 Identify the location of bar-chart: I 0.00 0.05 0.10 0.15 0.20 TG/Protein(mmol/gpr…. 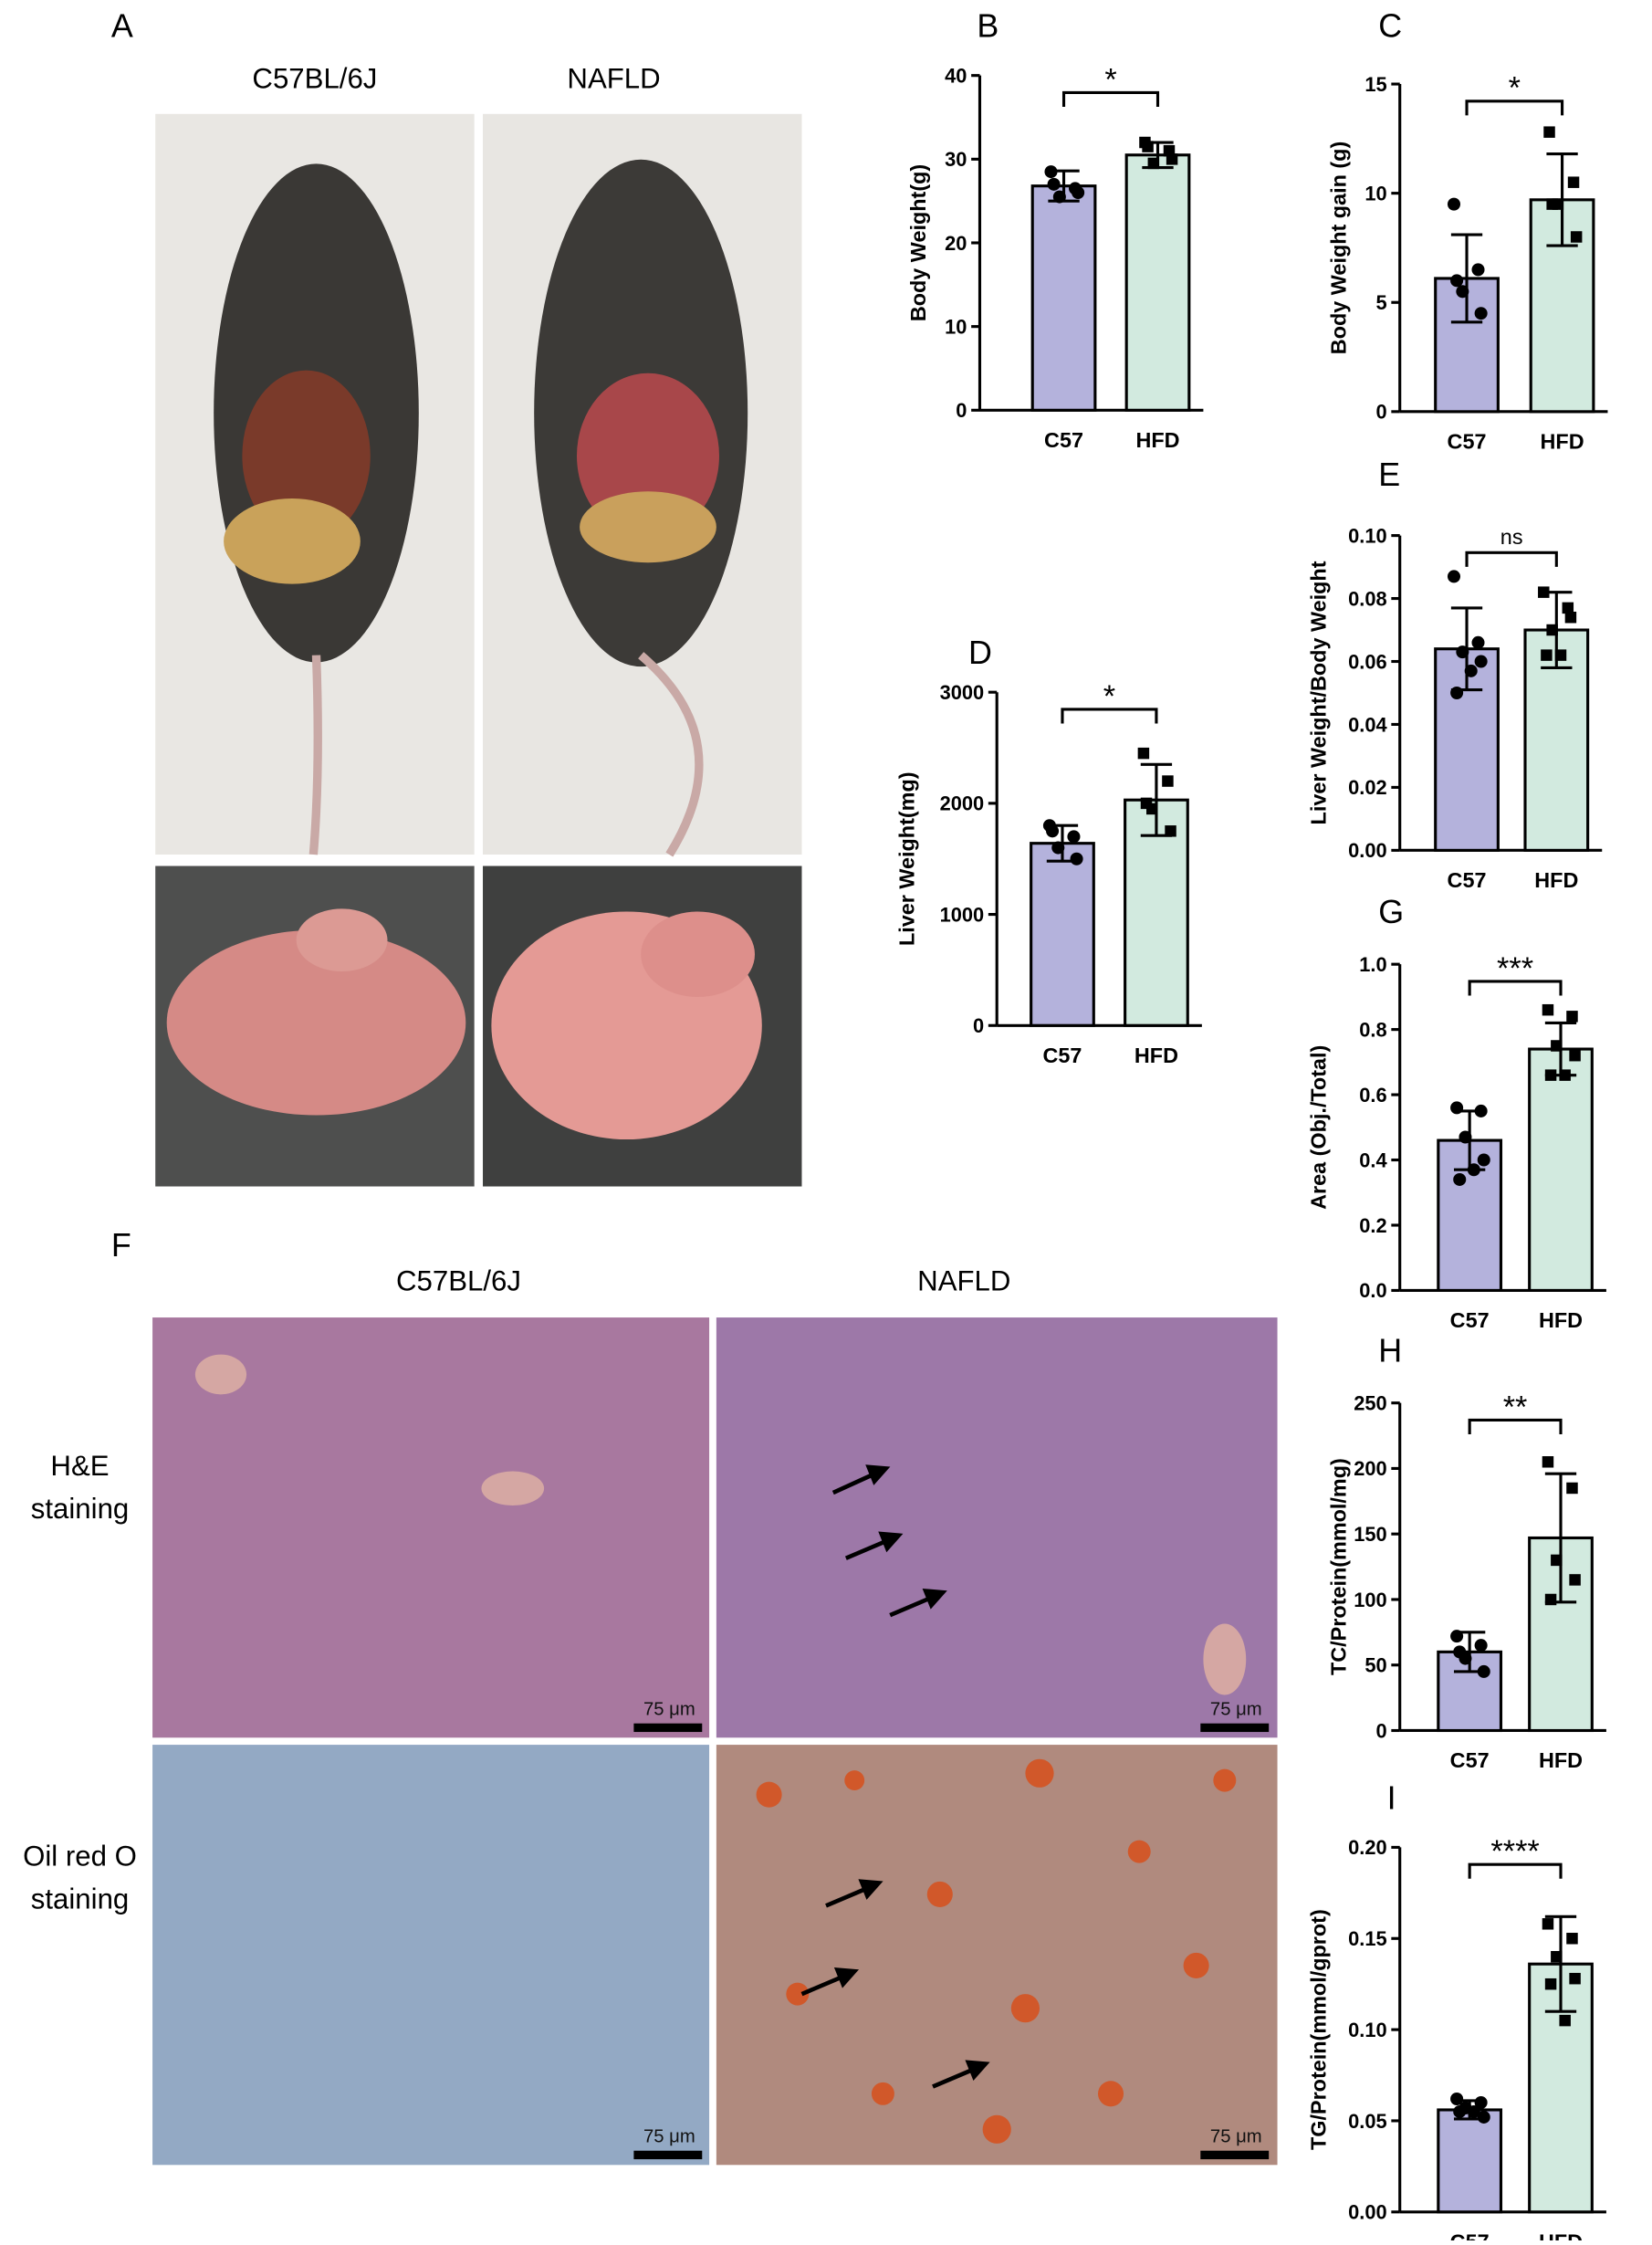
(1456, 2012).